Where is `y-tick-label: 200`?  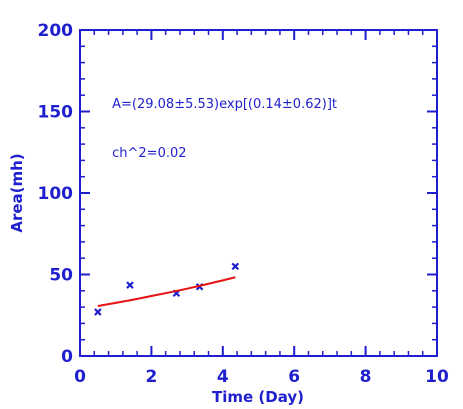 y-tick-label: 200 is located at coordinates (56, 31).